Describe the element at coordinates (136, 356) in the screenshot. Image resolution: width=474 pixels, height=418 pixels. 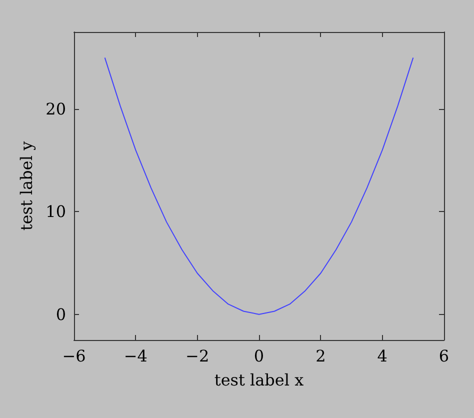
I see `x-tick-label: −4` at that location.